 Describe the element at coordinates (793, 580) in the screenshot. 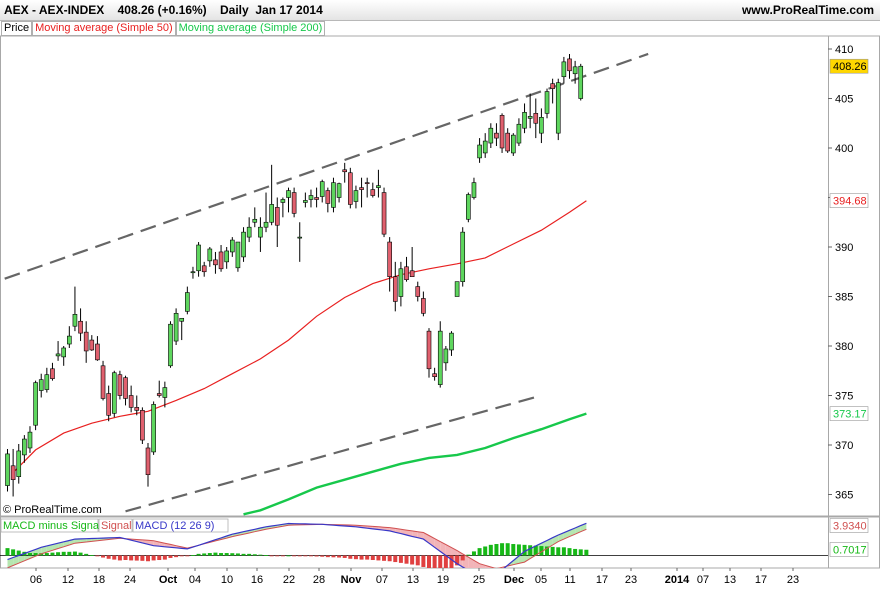

I see `x-tick-label: 23` at that location.